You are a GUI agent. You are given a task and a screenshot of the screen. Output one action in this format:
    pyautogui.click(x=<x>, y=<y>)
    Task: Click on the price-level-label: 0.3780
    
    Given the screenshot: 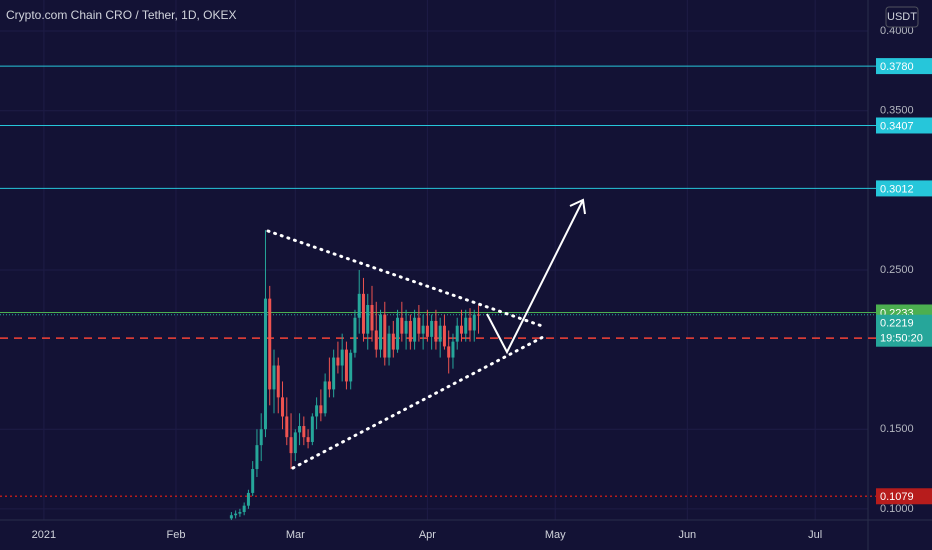 What is the action you would take?
    pyautogui.click(x=897, y=67)
    